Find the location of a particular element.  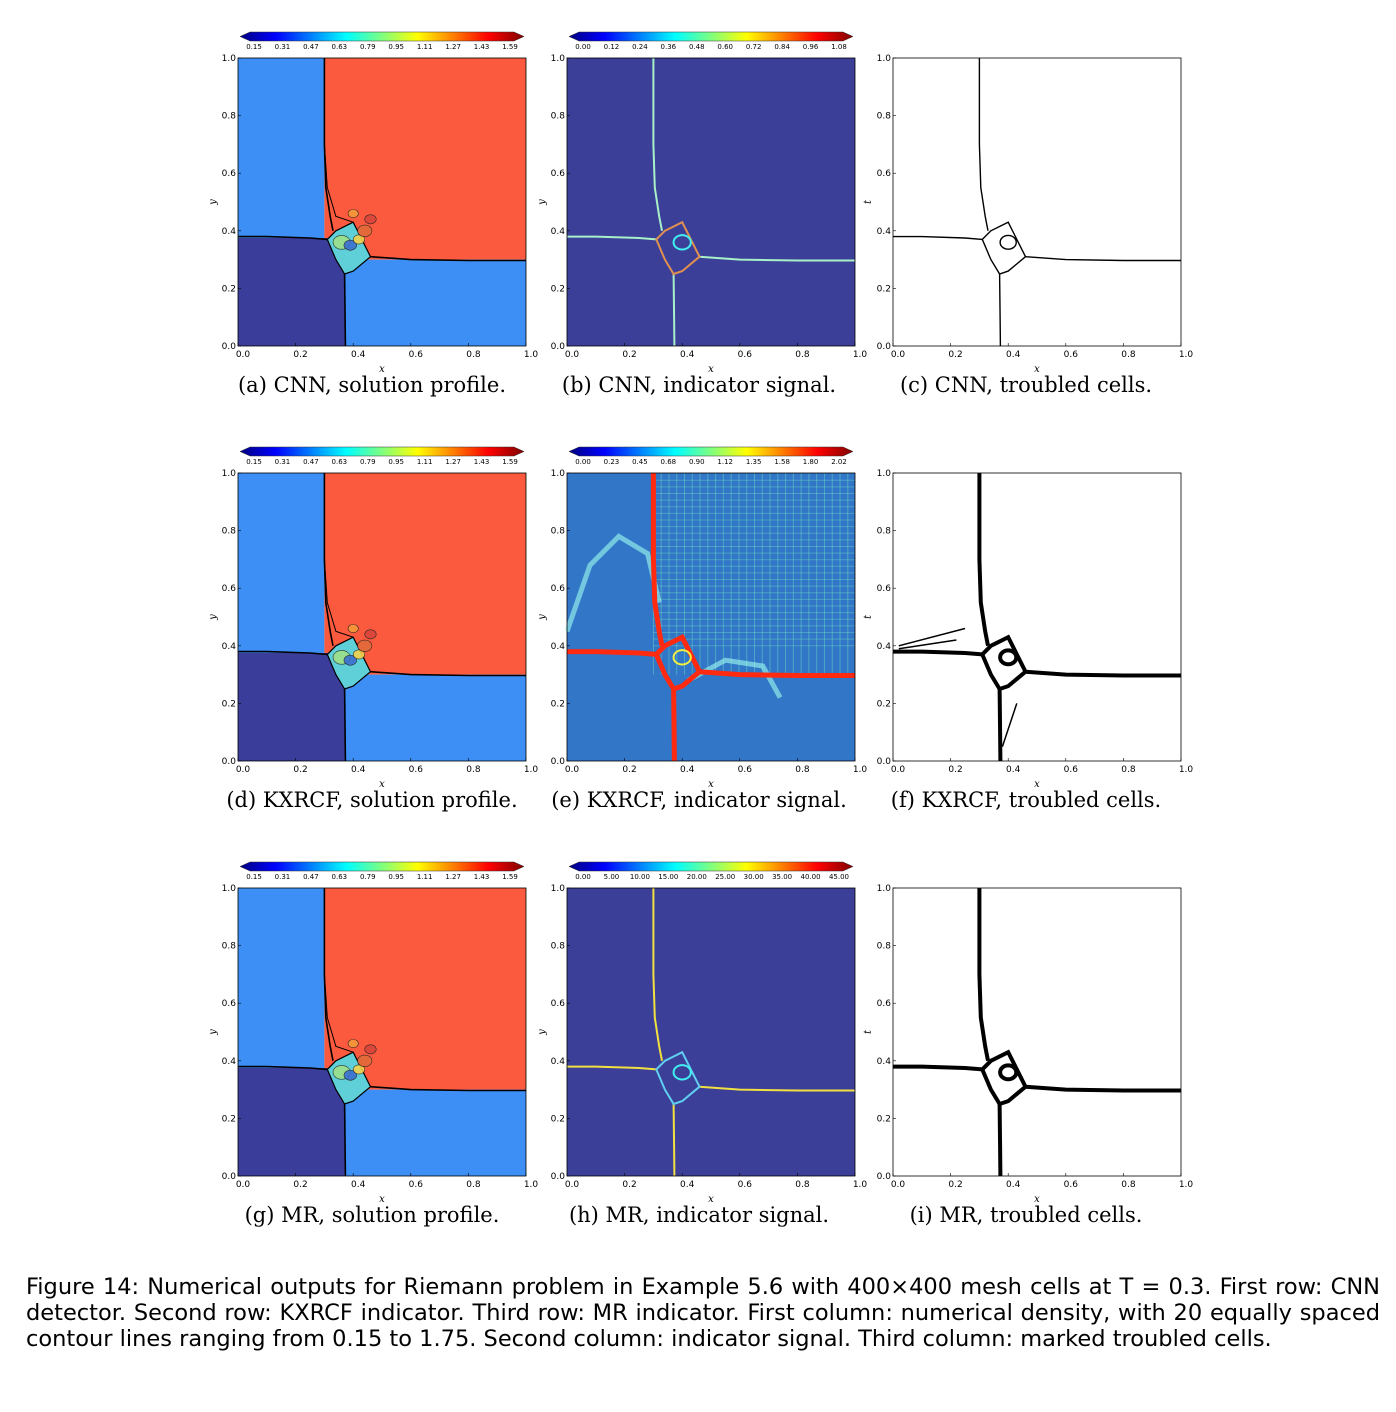

subcaption-i: (i) MR, troubled cells. is located at coordinates (1026, 1215).